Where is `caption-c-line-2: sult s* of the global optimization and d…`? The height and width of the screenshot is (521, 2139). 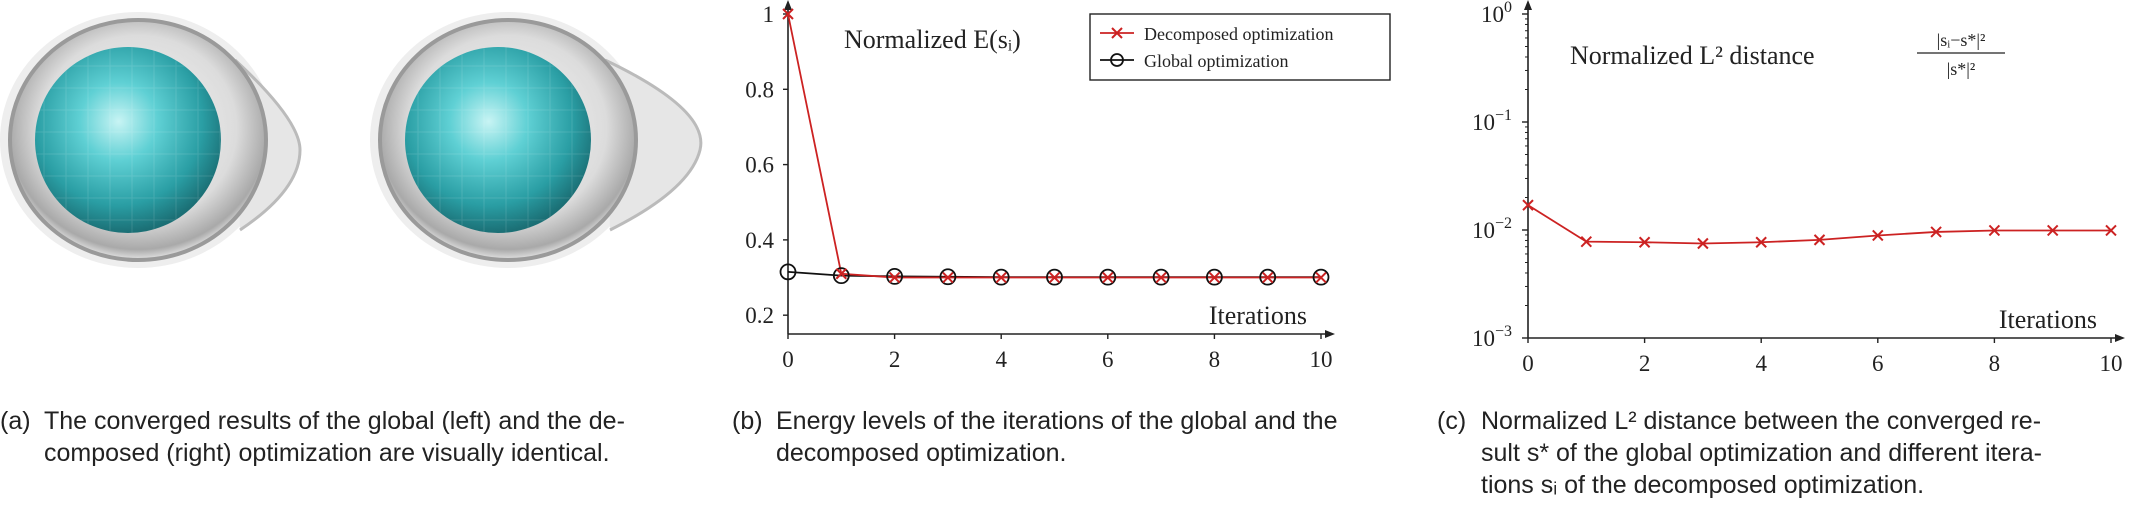
caption-c-line-2: sult s* of the global optimization and d… is located at coordinates (1761, 453).